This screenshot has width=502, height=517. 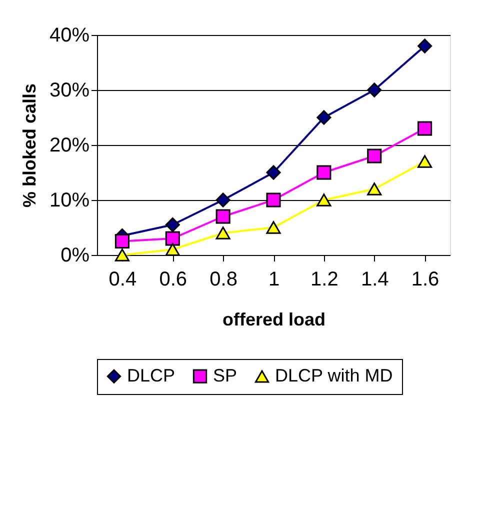 What do you see at coordinates (173, 279) in the screenshot?
I see `x-tick-label: 0.6` at bounding box center [173, 279].